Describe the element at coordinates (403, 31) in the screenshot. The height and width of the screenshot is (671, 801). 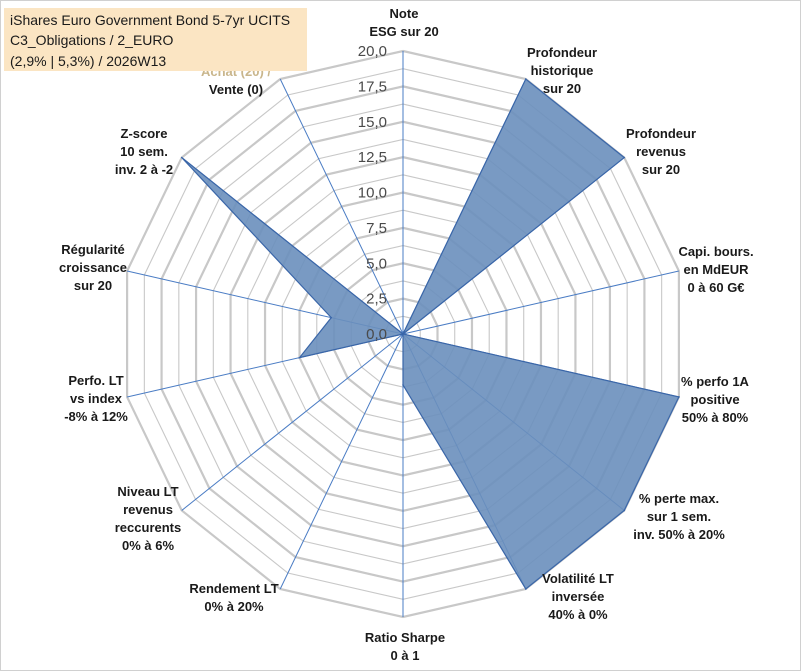
I see `axis-label-line: ESG sur 20` at that location.